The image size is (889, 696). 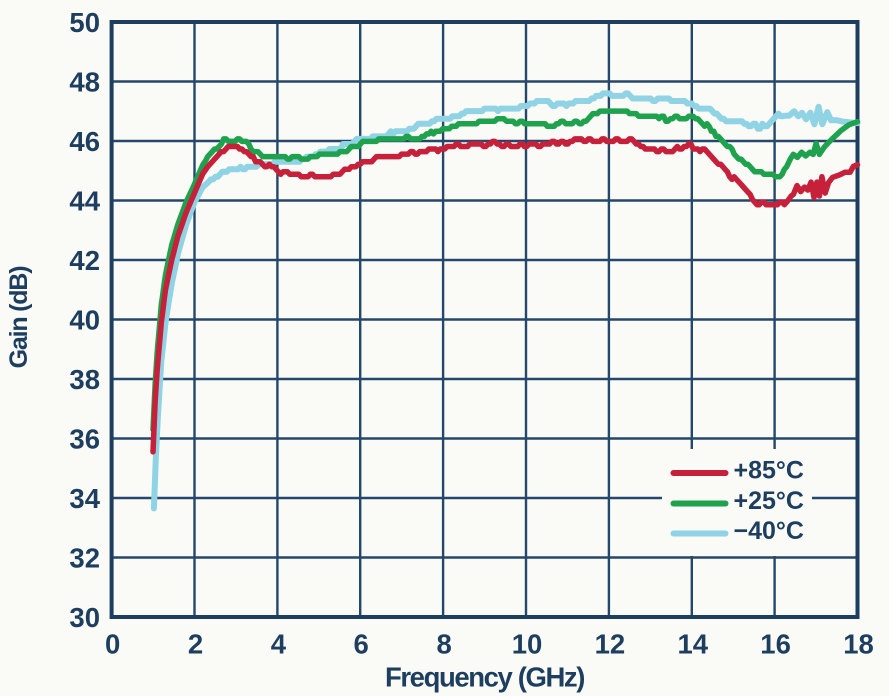 I want to click on svg-text: 30, so click(x=84, y=617).